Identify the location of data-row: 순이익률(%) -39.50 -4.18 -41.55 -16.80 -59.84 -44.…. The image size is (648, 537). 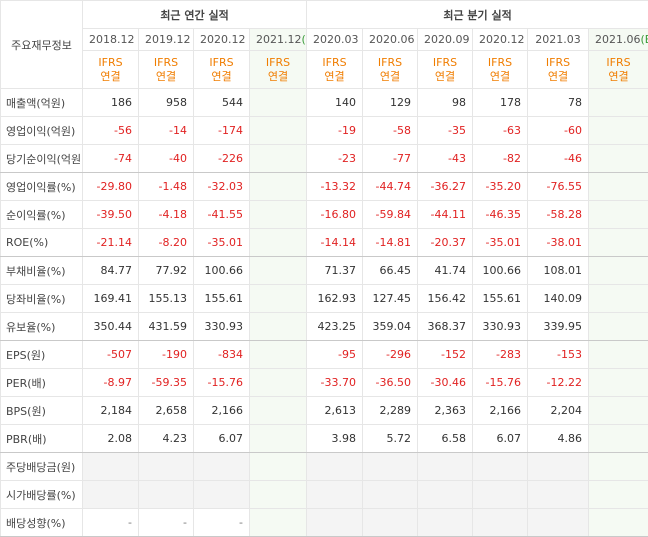
(324, 214).